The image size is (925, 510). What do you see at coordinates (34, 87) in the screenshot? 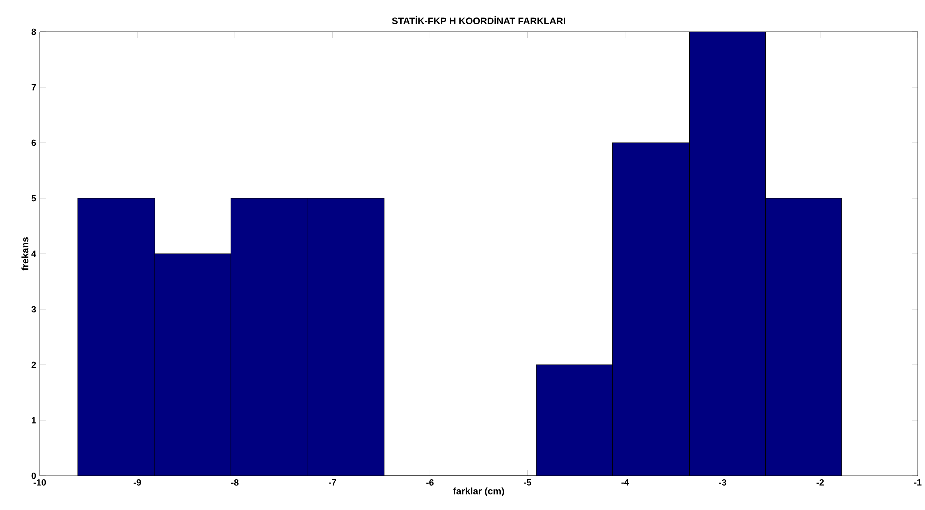
I see `y-tick-label: 7` at bounding box center [34, 87].